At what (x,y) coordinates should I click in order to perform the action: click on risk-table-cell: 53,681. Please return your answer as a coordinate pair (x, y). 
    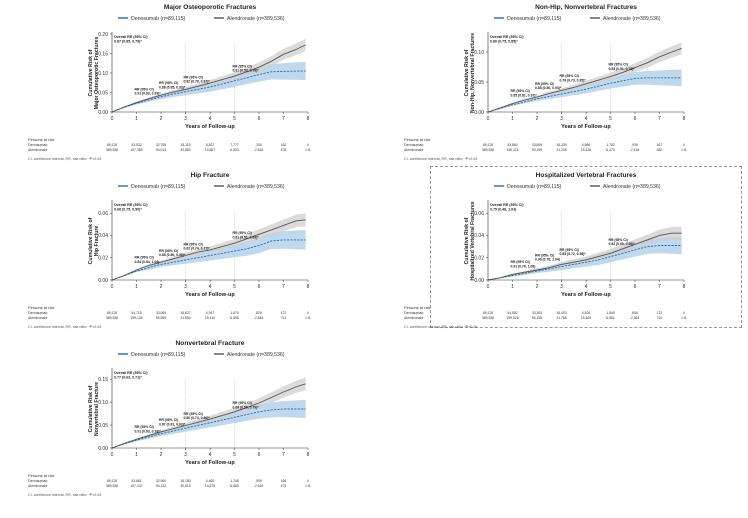
    Looking at the image, I should click on (136, 481).